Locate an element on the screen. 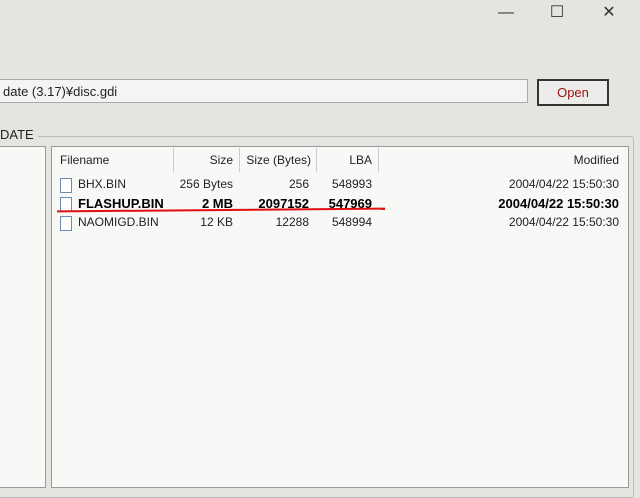  row-size: 256 Bytes is located at coordinates (206, 184).